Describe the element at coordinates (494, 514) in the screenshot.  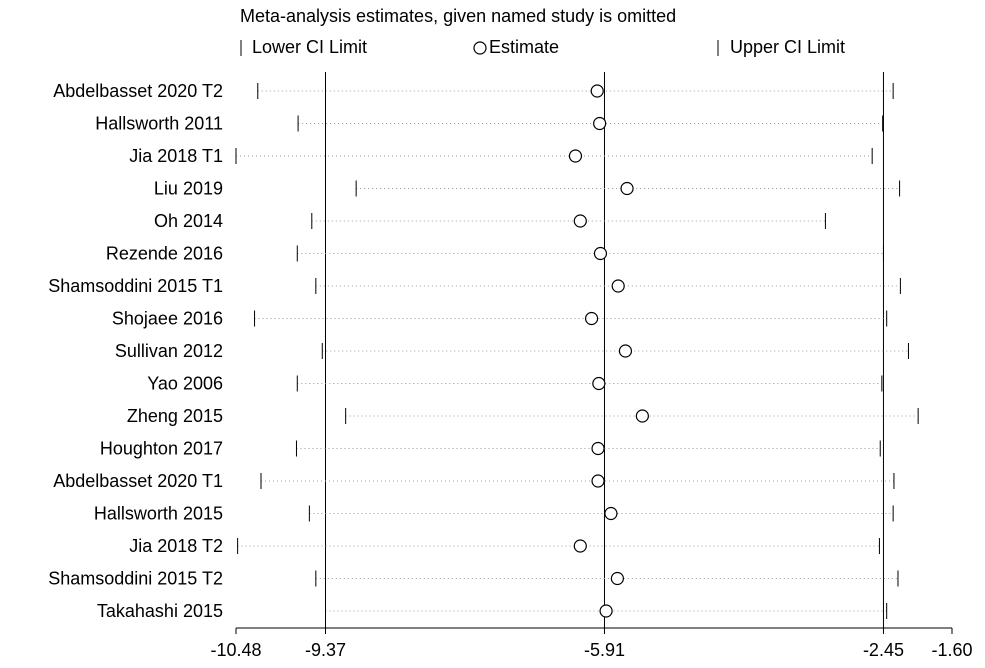
I see `study-row: Hallsworth 2015` at that location.